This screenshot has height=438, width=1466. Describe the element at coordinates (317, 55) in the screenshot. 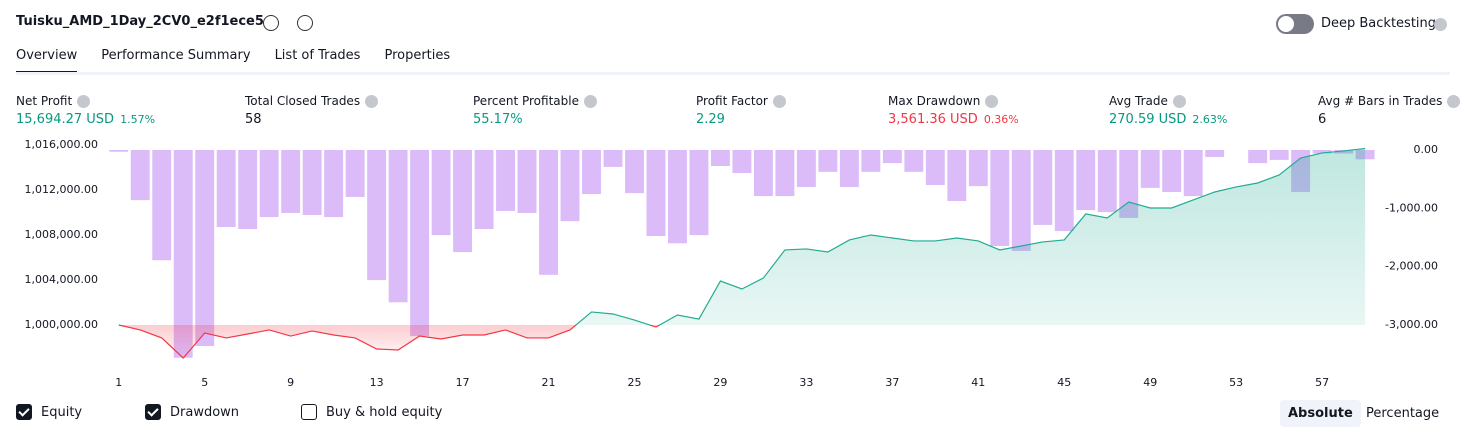

I see `tab: List of Trades` at that location.